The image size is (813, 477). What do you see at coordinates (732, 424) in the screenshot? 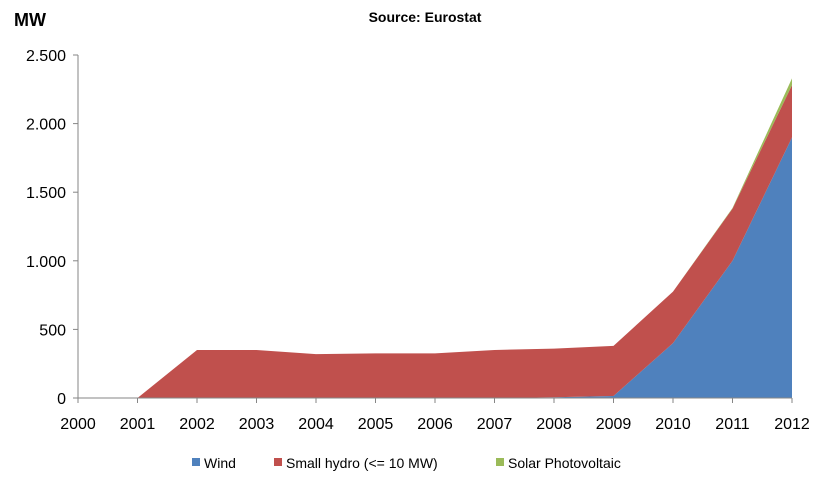
I see `x-tick-label: 2011` at bounding box center [732, 424].